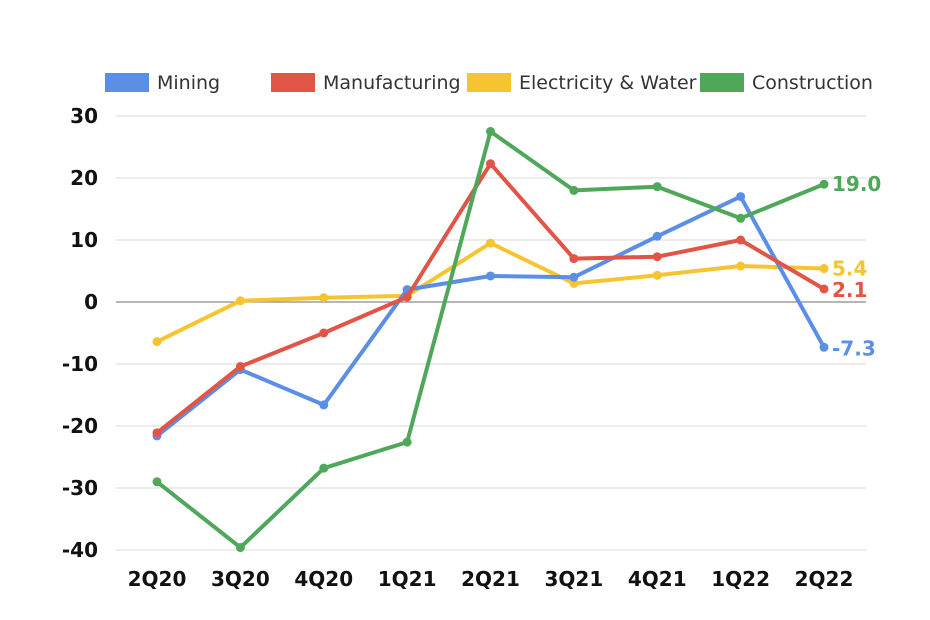 This screenshot has height=620, width=930. What do you see at coordinates (188, 83) in the screenshot?
I see `legend-label: Mining` at bounding box center [188, 83].